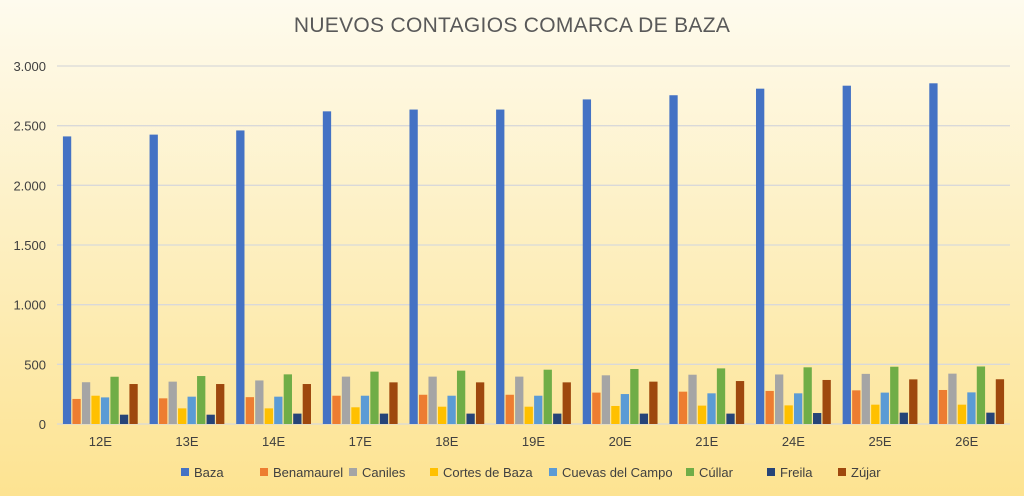 This screenshot has height=496, width=1024. I want to click on x-tick-label: 12E, so click(100, 441).